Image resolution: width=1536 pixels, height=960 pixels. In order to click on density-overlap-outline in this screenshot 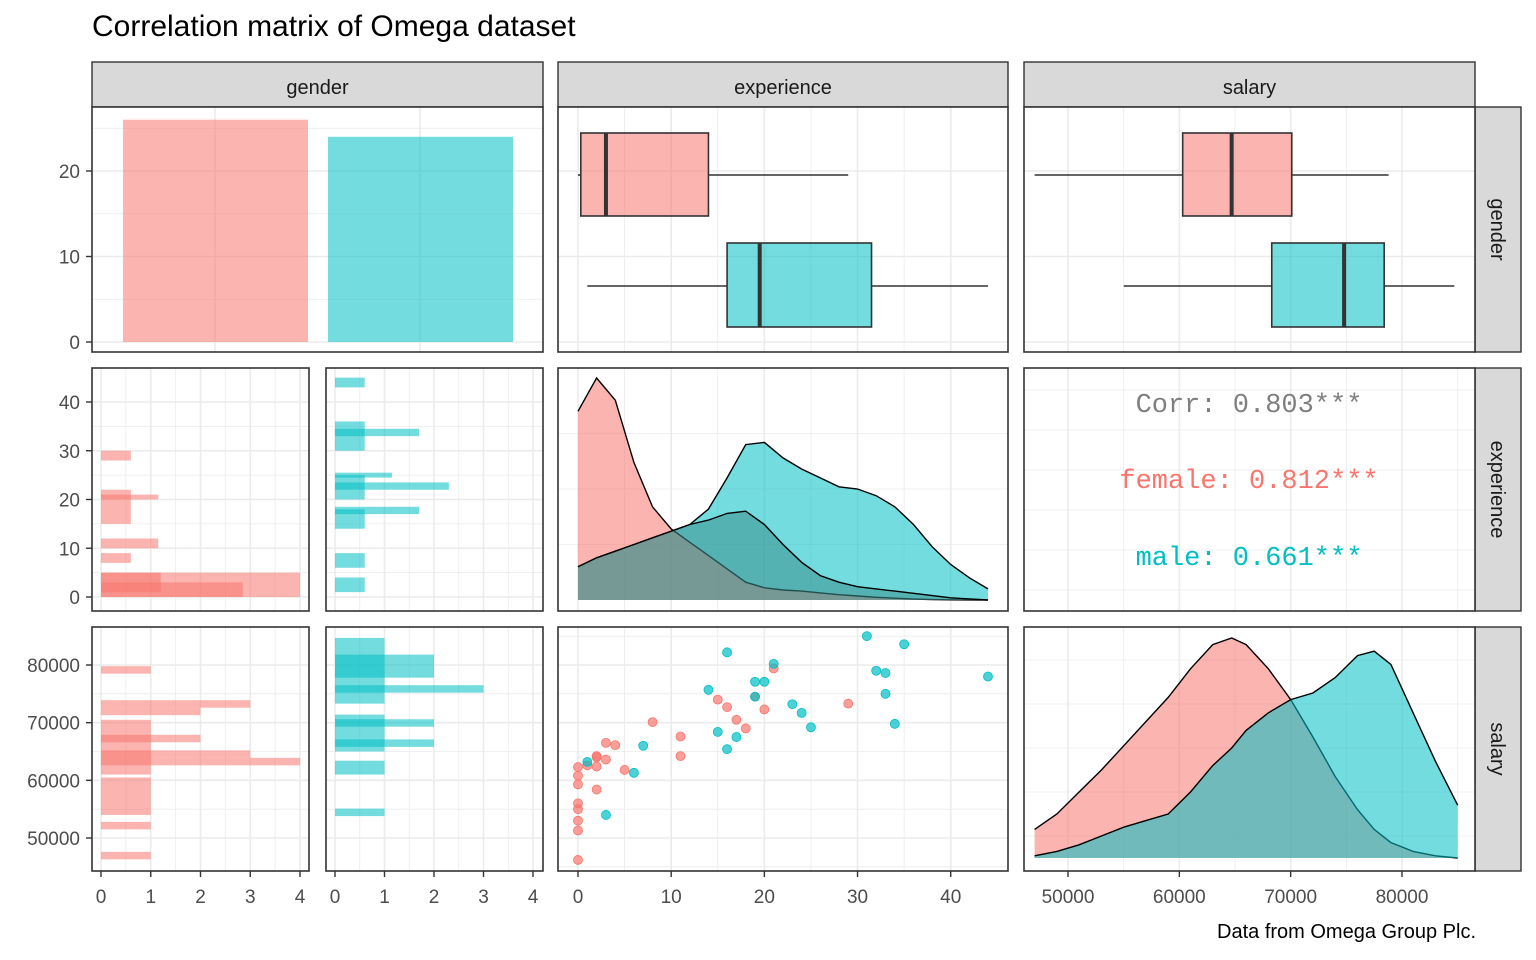, I will do `click(783, 555)`.